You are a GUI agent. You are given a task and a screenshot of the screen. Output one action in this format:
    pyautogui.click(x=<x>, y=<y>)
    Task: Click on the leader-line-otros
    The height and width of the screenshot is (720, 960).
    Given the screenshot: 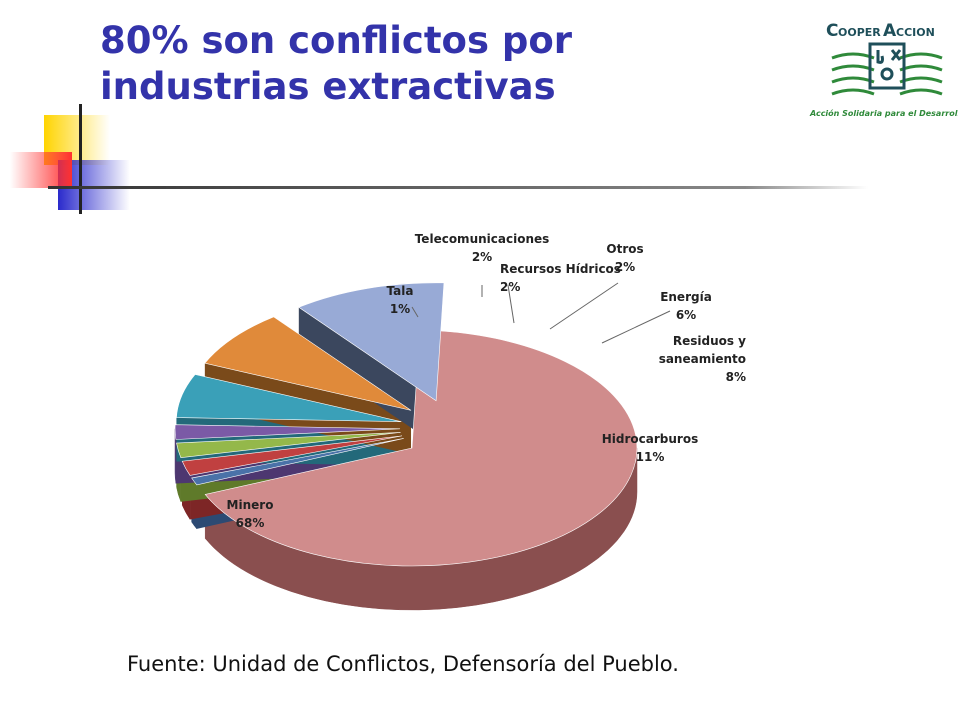 What is the action you would take?
    pyautogui.click(x=584, y=306)
    